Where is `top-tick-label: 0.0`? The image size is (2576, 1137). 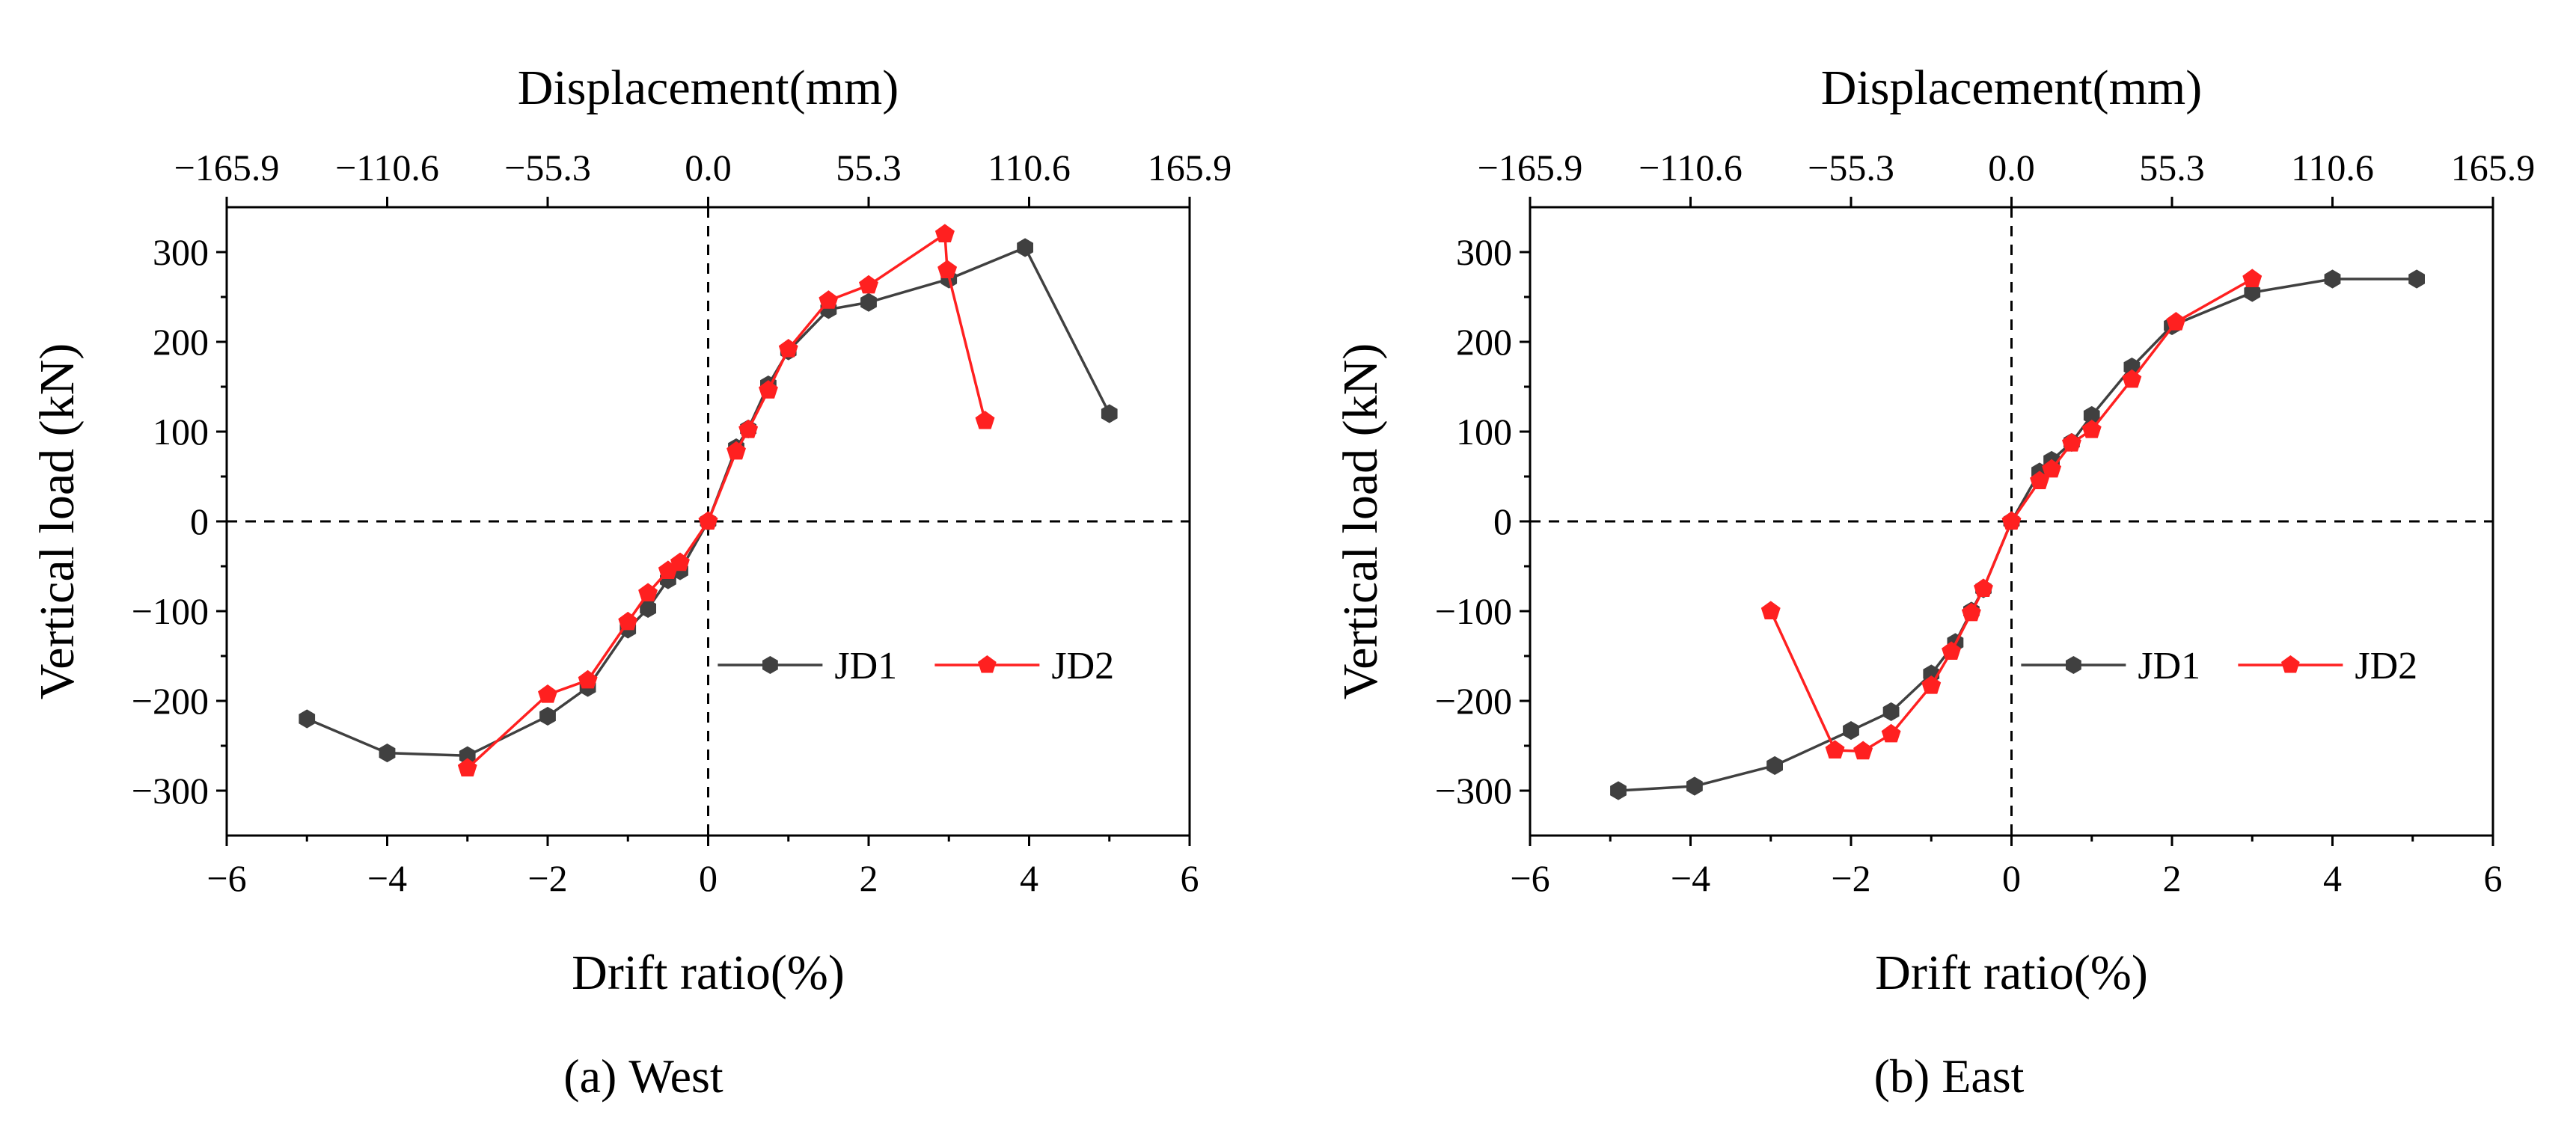 top-tick-label: 0.0 is located at coordinates (2011, 168).